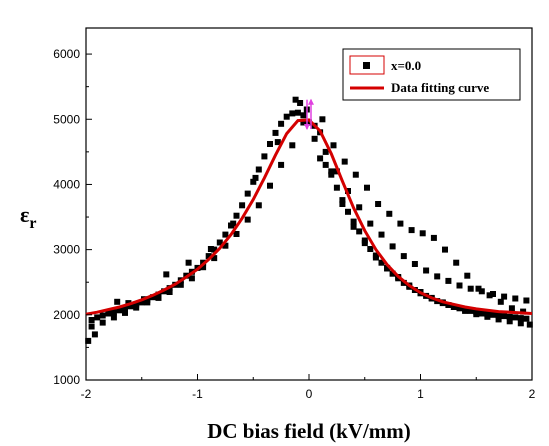  Describe the element at coordinates (311, 101) in the screenshot. I see `arrow-head-up` at that location.